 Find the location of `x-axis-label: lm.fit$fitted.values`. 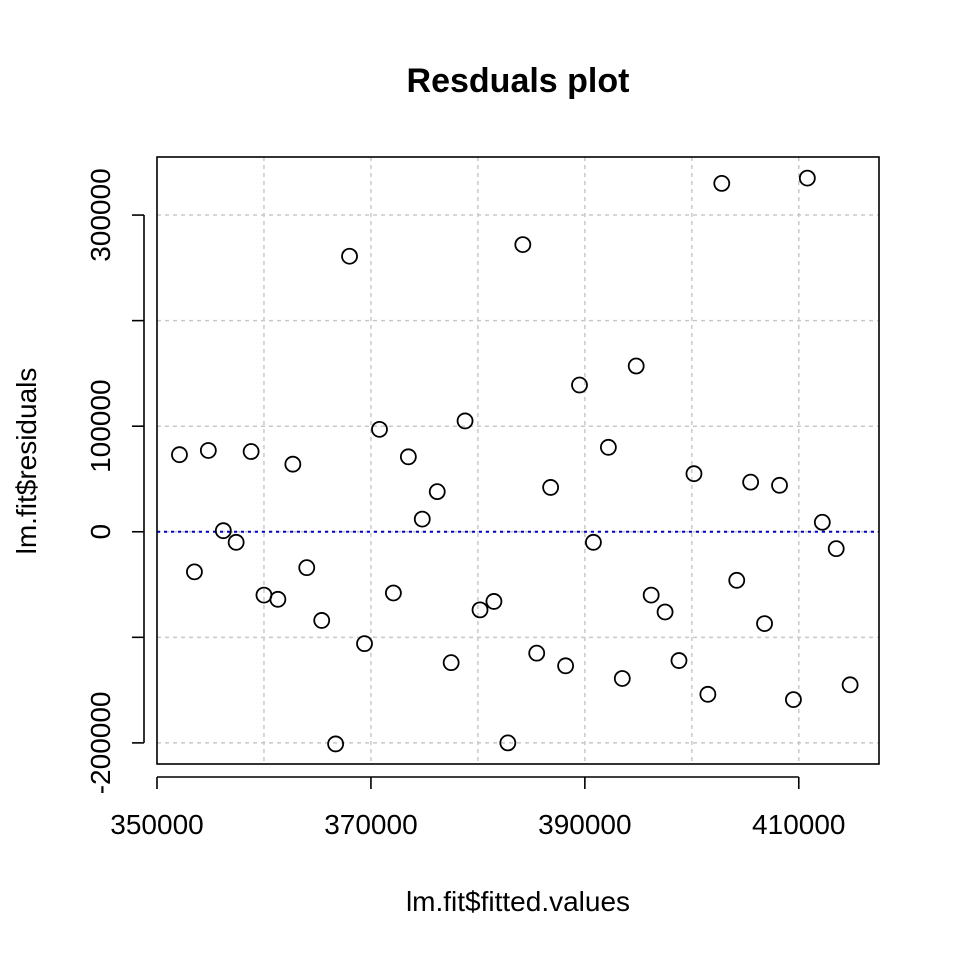

x-axis-label: lm.fit$fitted.values is located at coordinates (518, 901).